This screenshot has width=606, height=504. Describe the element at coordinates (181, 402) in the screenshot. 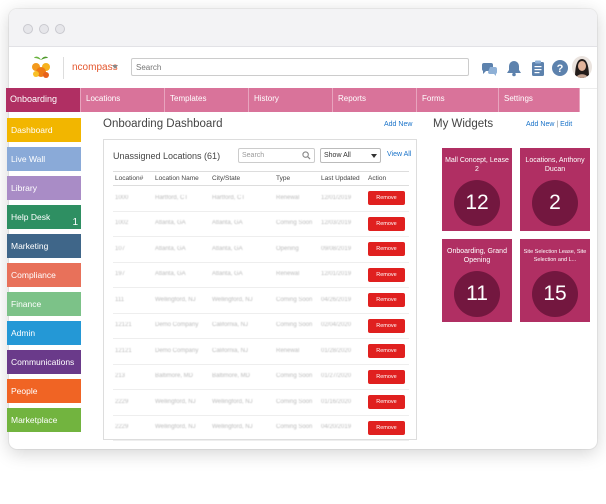

I see `cell-name: Wellingford, NJ` at that location.